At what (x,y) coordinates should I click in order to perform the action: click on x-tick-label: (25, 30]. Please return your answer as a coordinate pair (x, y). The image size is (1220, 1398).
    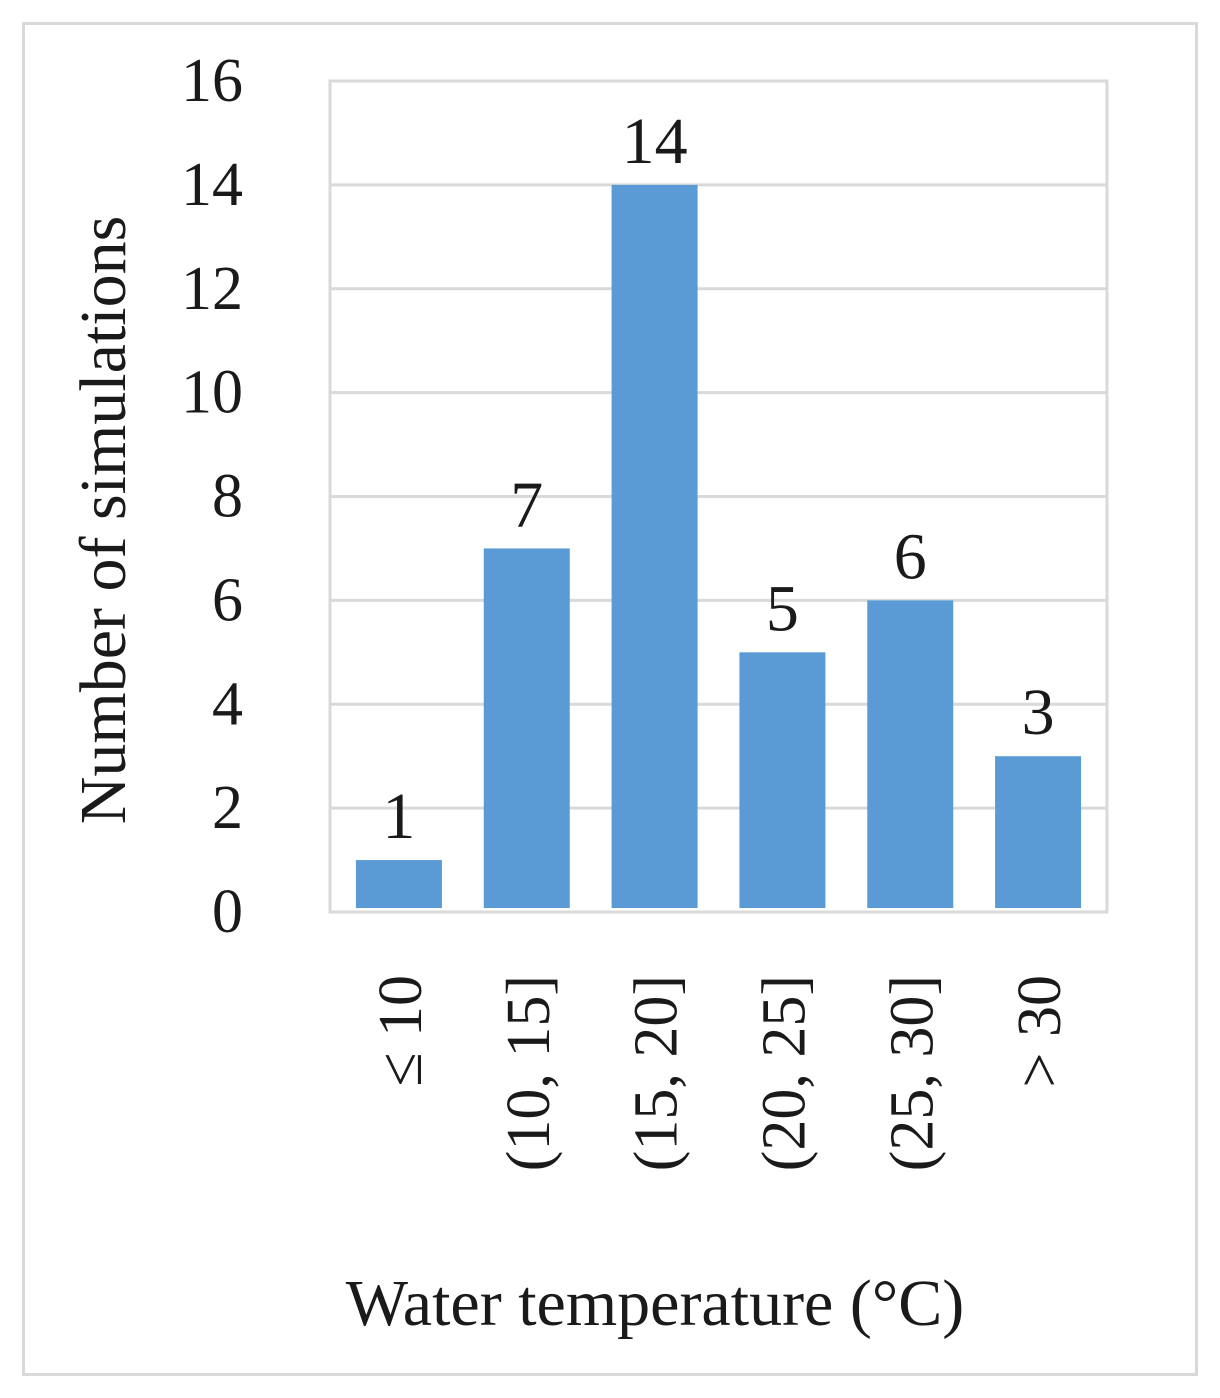
    Looking at the image, I should click on (912, 1073).